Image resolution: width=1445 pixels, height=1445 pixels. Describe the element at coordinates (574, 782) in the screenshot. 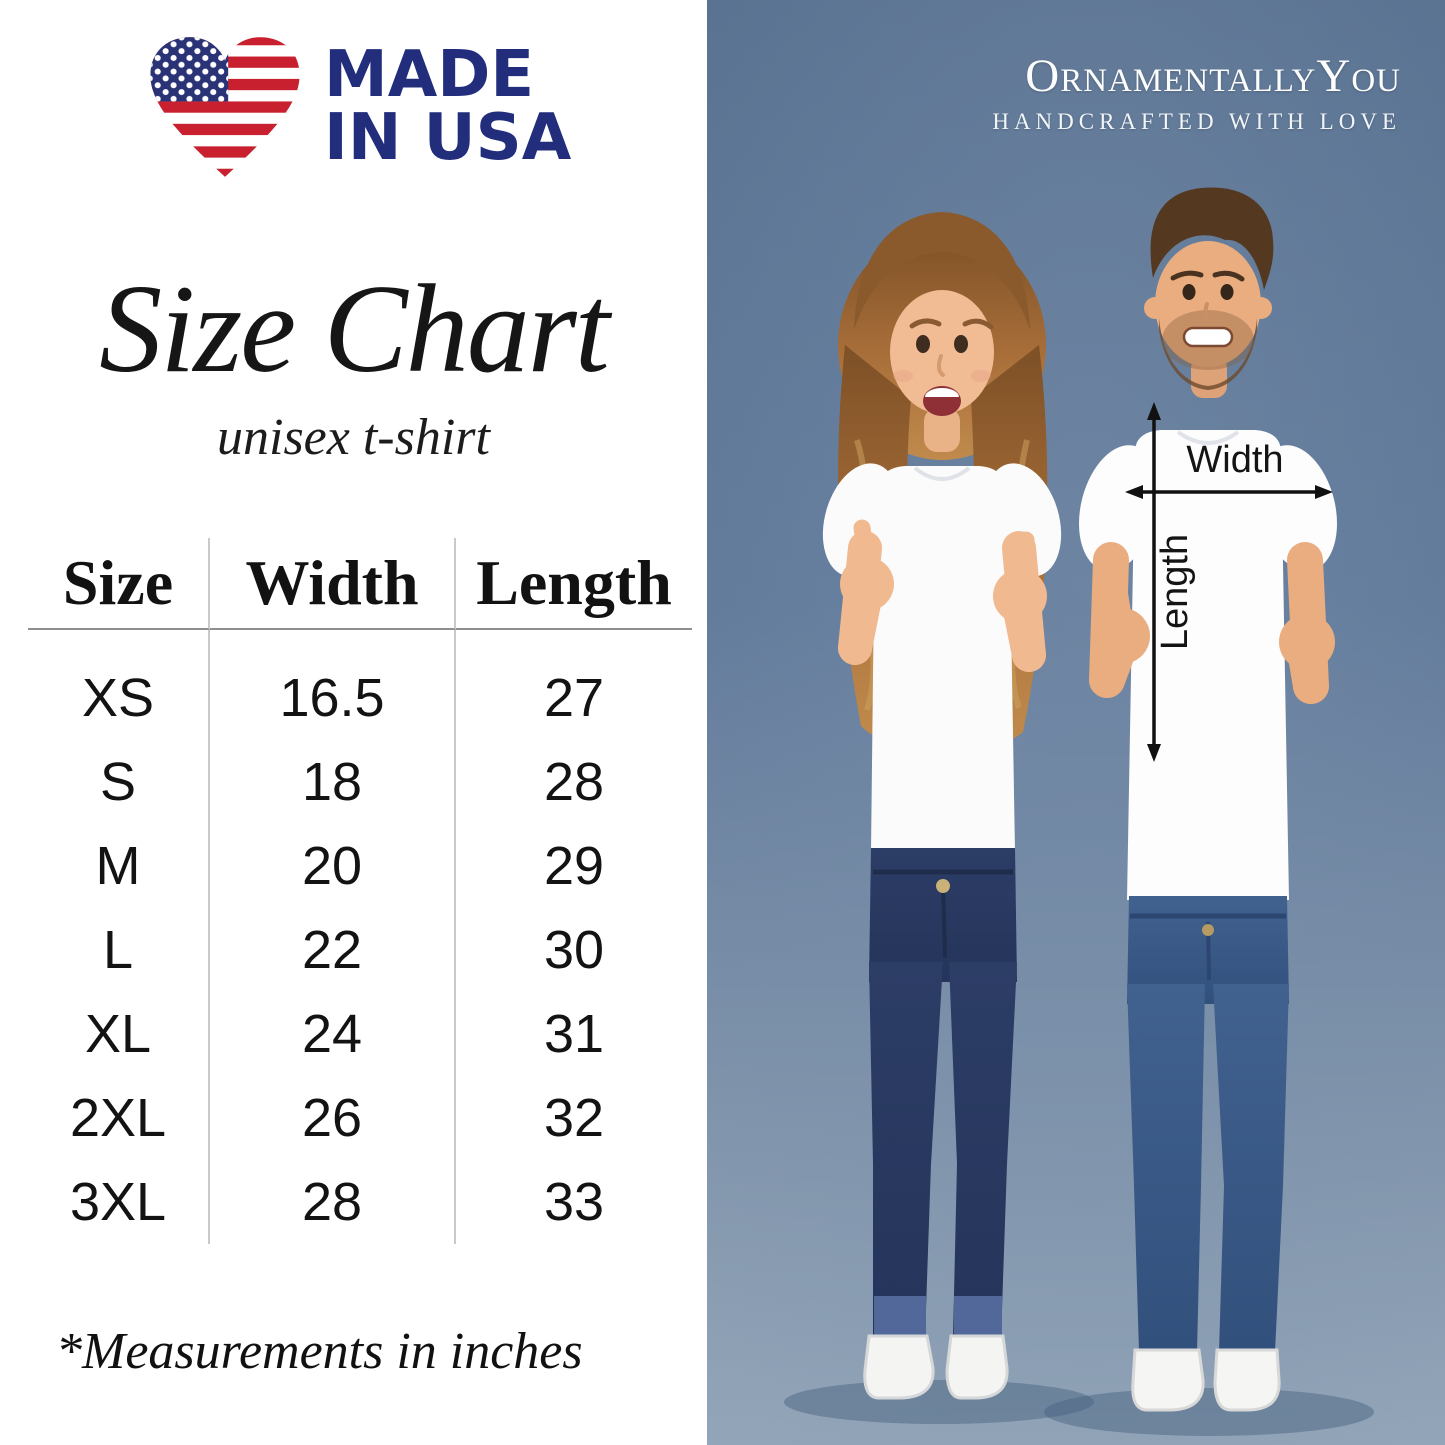

I see `length-cell: 28` at that location.